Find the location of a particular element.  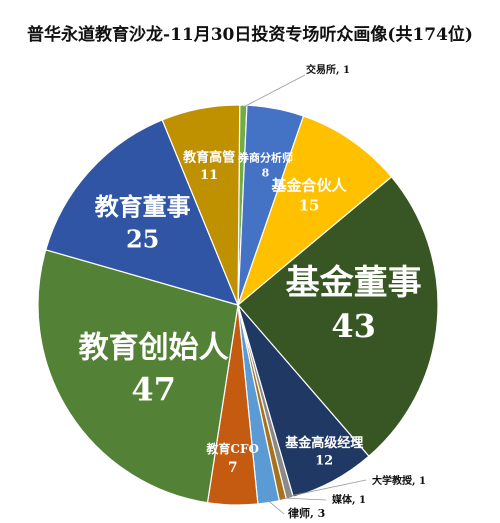

slice-label: 律师, 3 is located at coordinates (306, 513).